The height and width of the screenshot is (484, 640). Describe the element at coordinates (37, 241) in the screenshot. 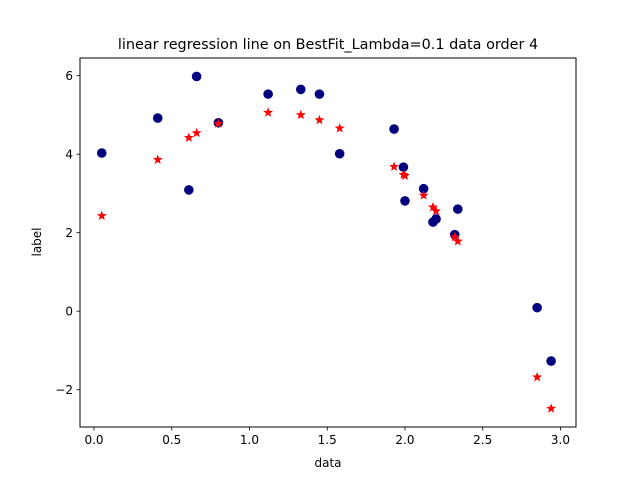

I see `y-axis-label: label` at that location.